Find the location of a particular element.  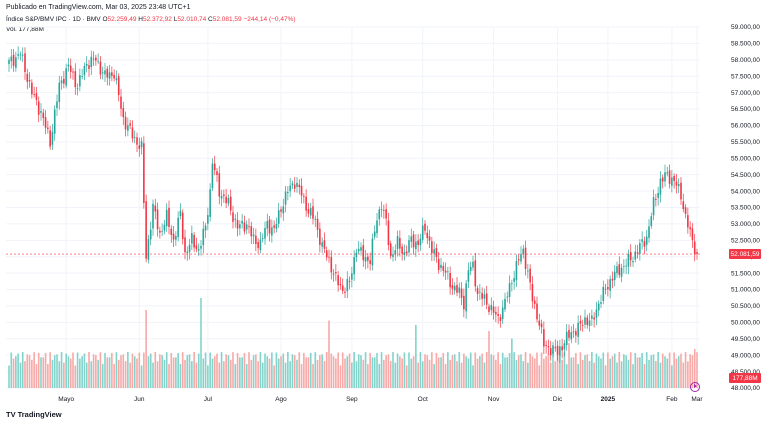

close-value: 52.081,59 is located at coordinates (227, 19).